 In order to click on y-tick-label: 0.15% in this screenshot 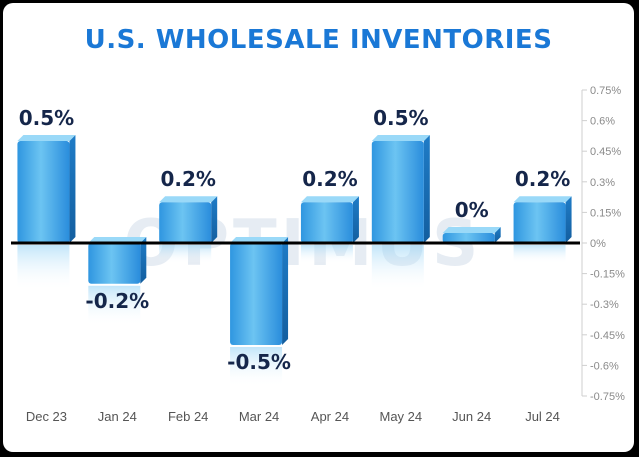, I will do `click(605, 213)`.